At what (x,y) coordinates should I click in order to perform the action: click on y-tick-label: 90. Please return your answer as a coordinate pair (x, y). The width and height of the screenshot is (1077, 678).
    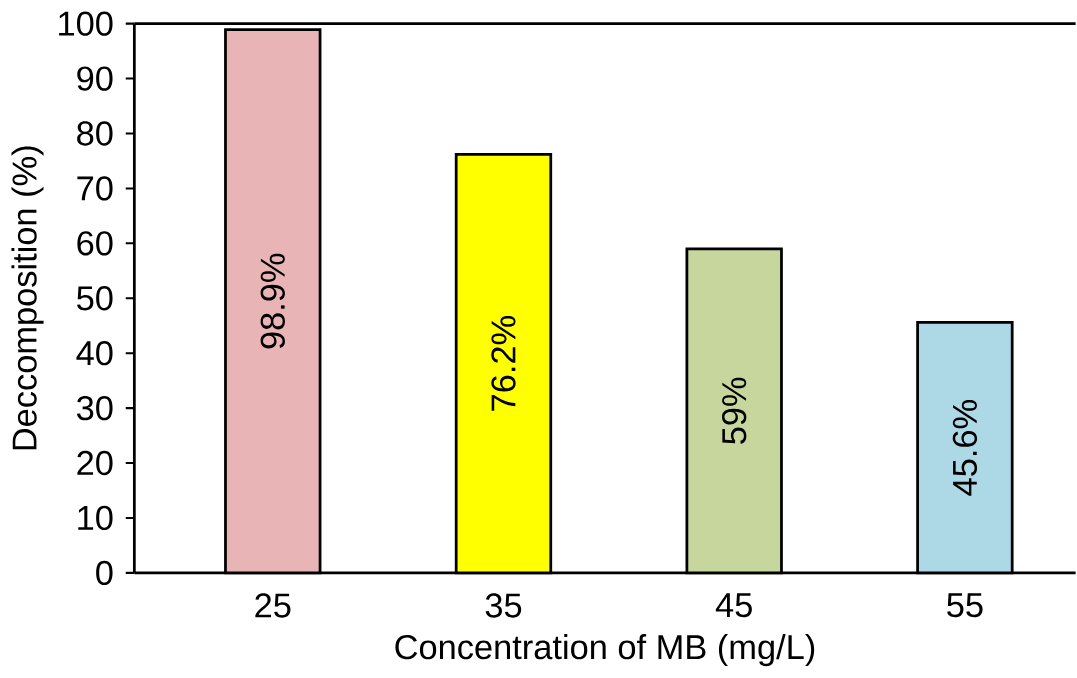
    Looking at the image, I should click on (95, 78).